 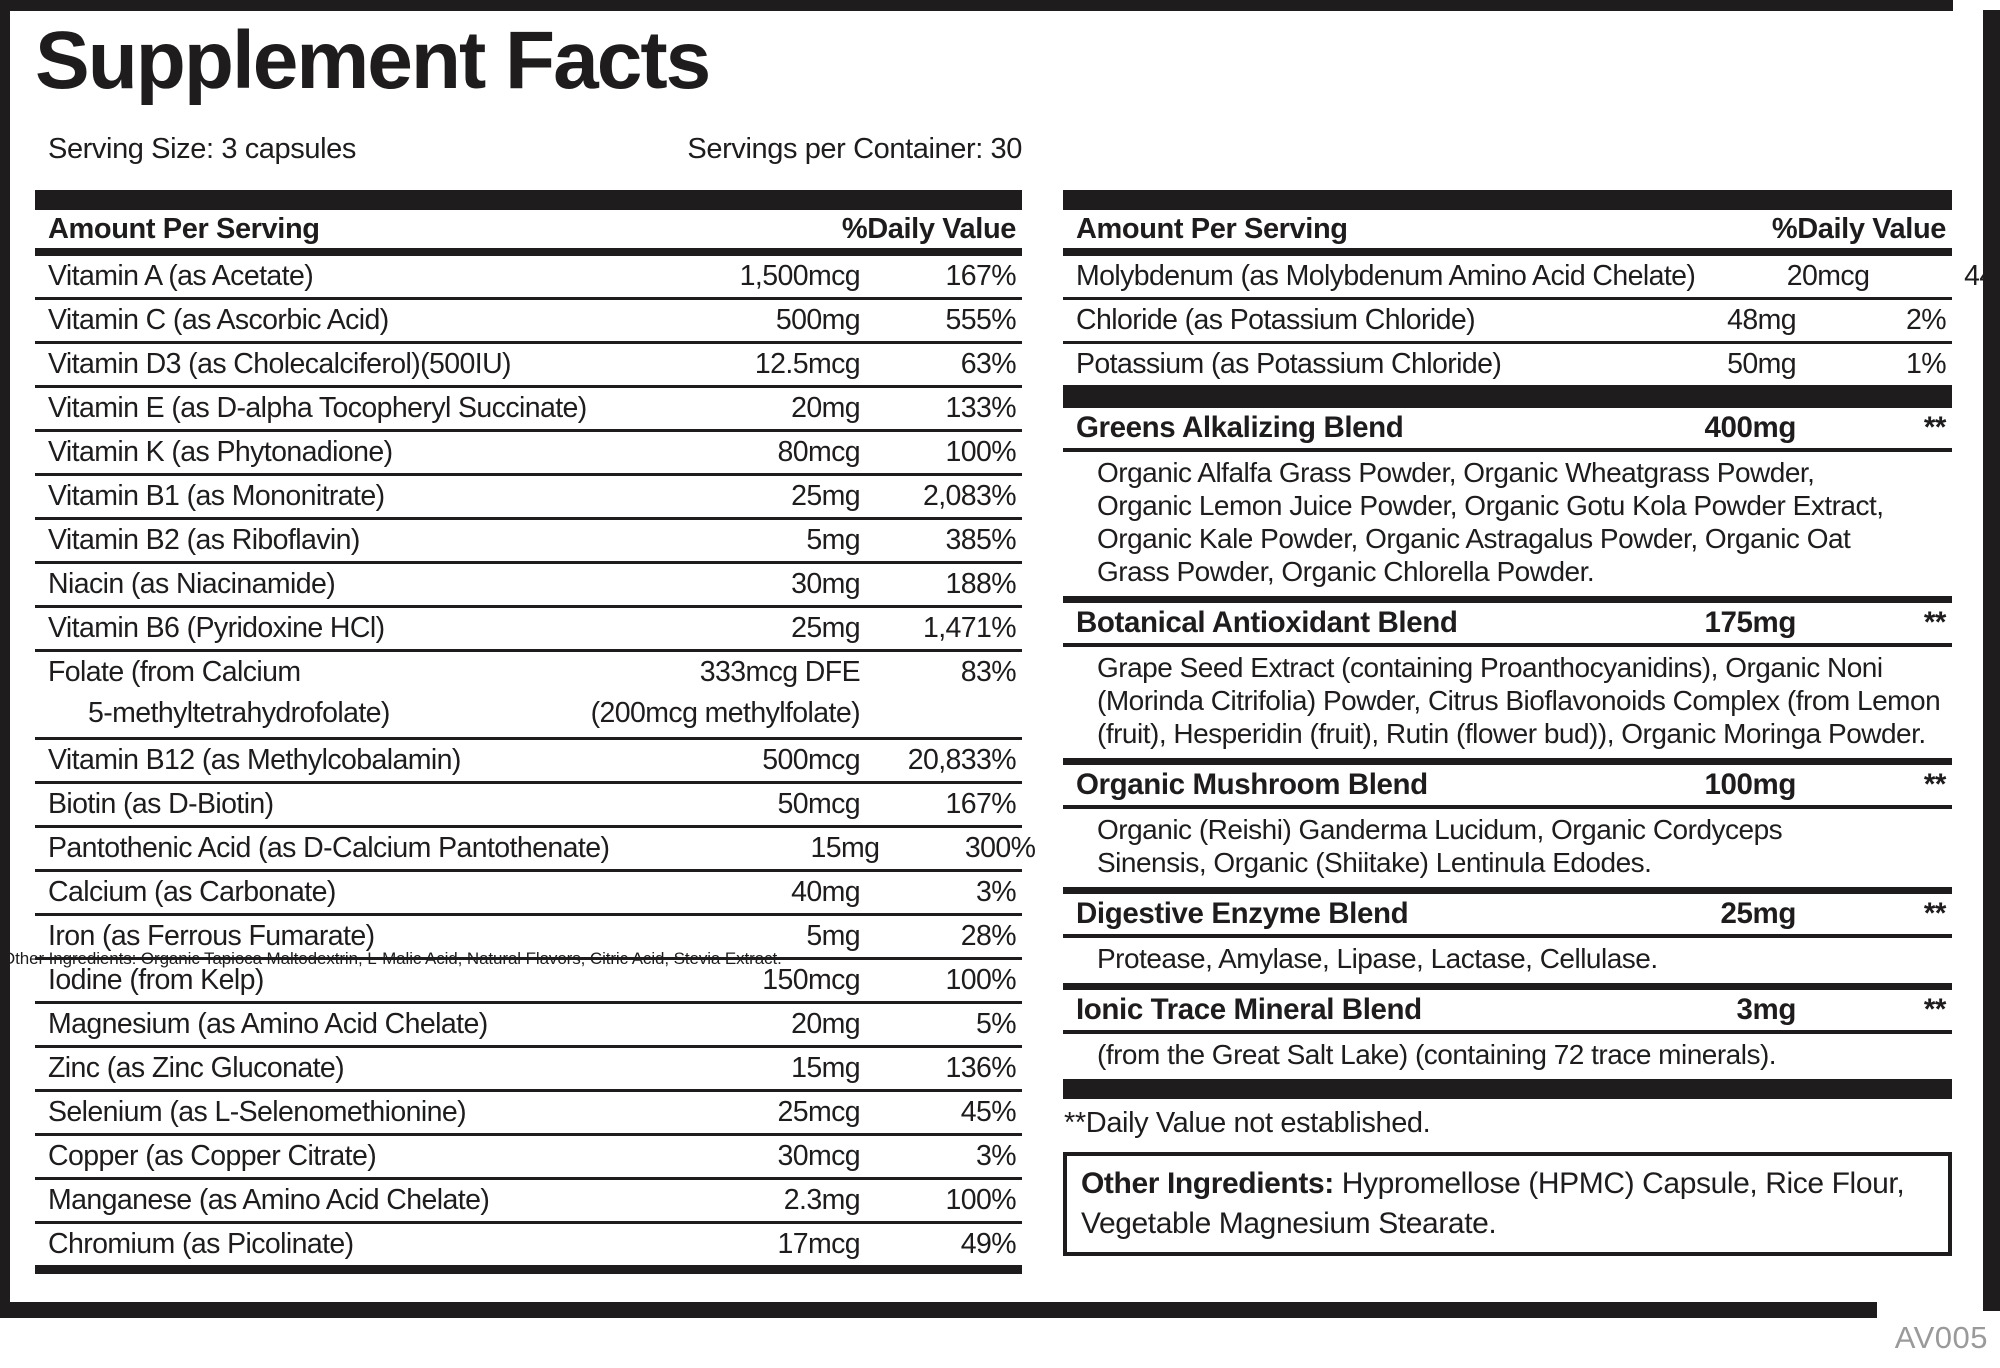 What do you see at coordinates (528, 233) in the screenshot?
I see `table-header-row: Amount Per Serving %Daily Value` at bounding box center [528, 233].